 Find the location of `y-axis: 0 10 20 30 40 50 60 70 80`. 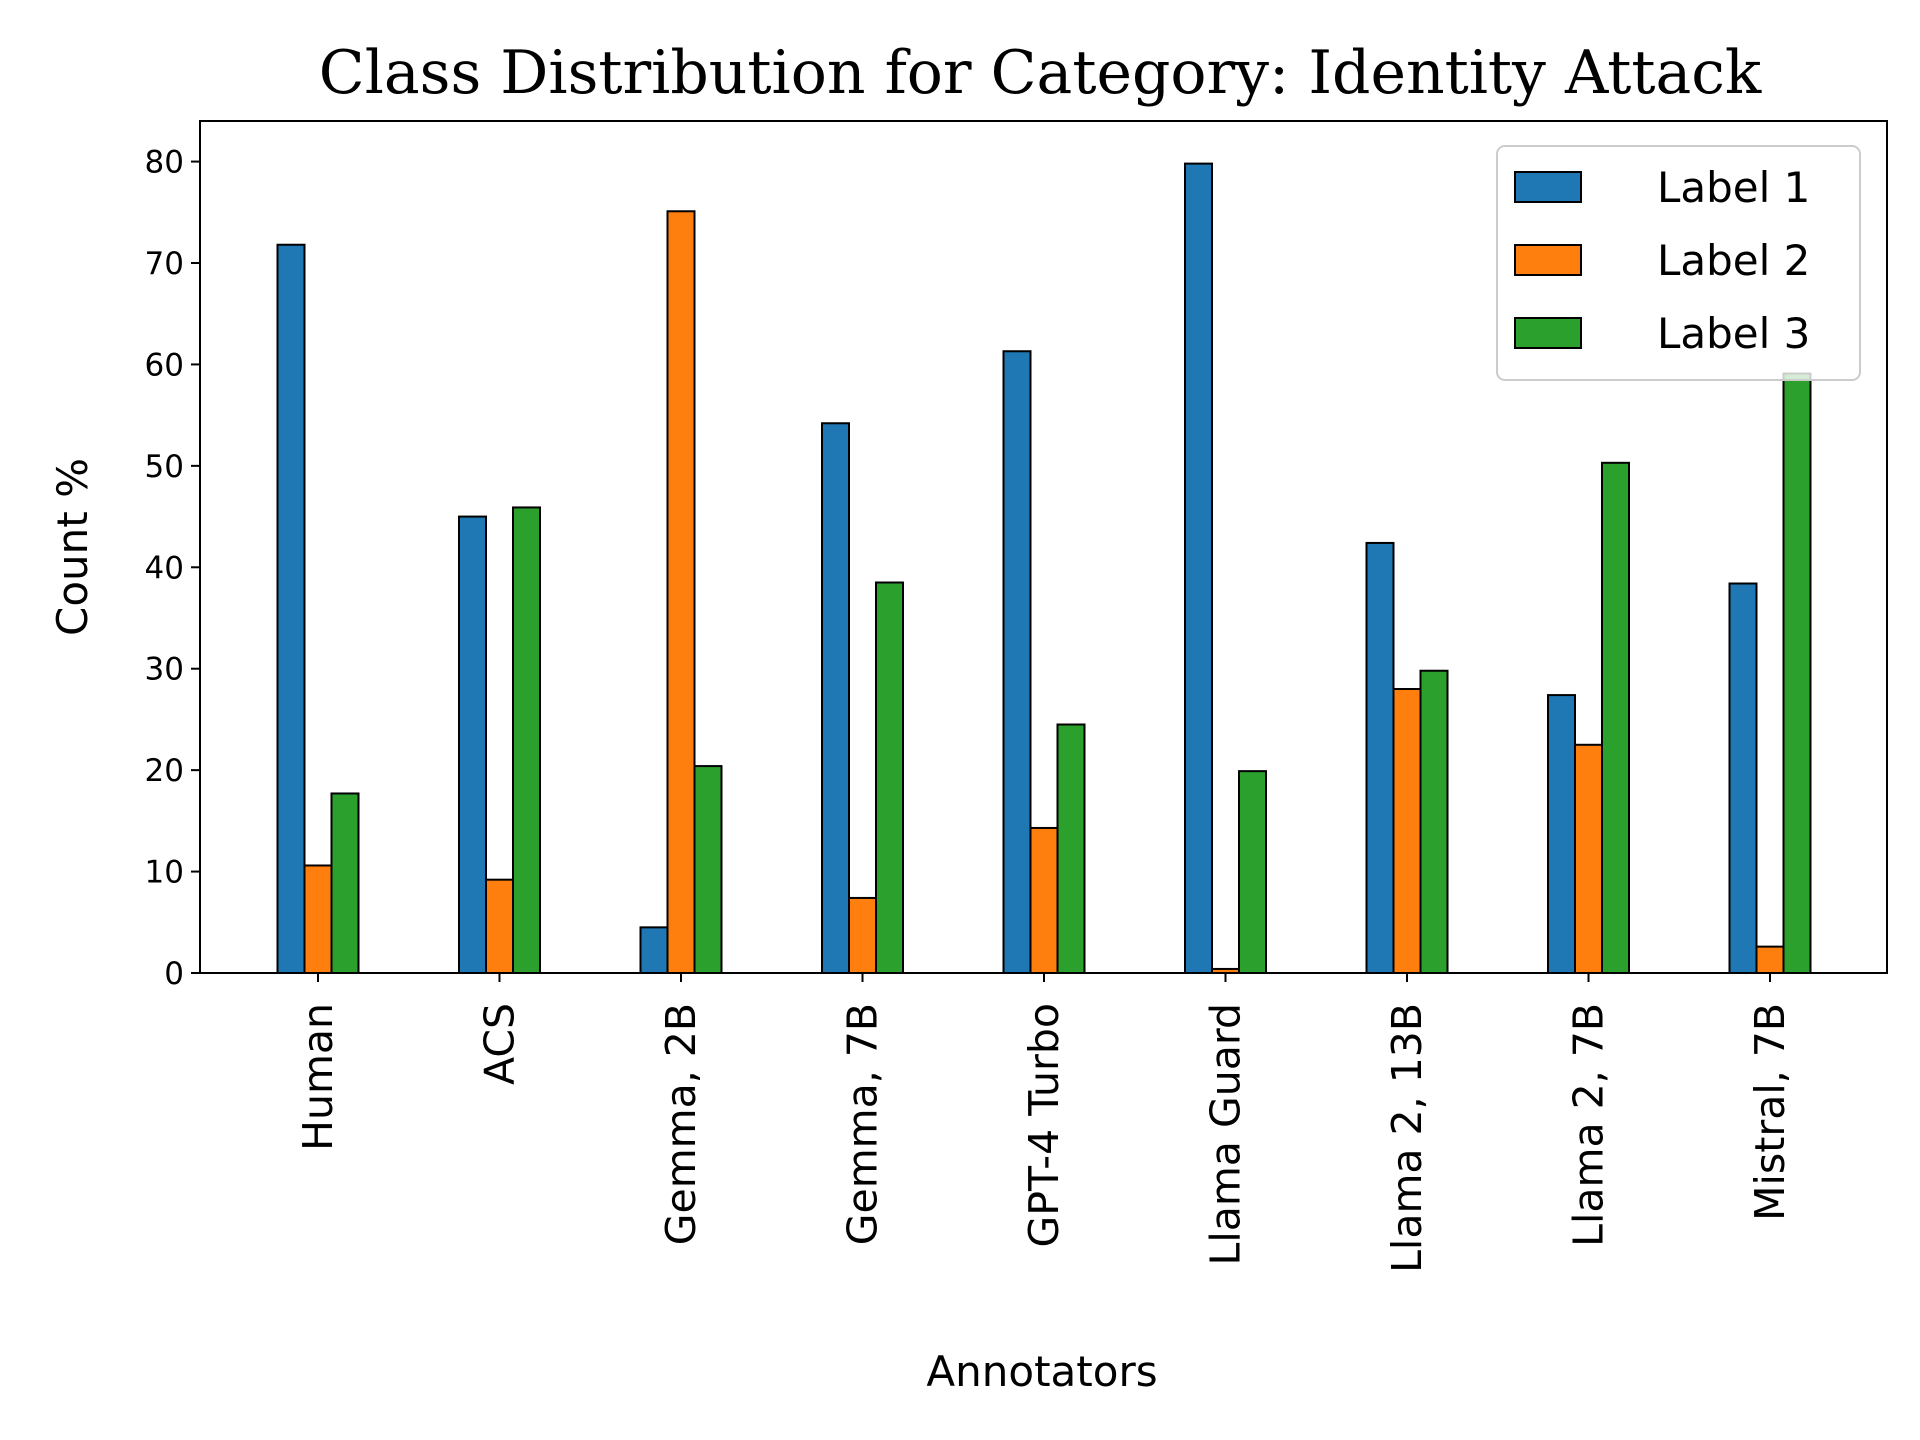

y-axis: 0 10 20 30 40 50 60 70 80 is located at coordinates (172, 568).